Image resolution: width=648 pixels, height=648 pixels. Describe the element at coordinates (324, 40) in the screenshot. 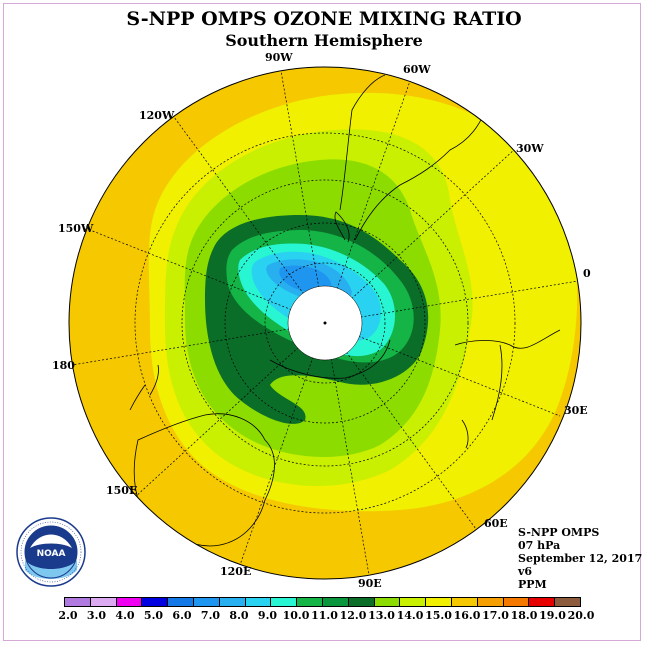

I see `map-subtitle: Southern Hemisphere` at that location.